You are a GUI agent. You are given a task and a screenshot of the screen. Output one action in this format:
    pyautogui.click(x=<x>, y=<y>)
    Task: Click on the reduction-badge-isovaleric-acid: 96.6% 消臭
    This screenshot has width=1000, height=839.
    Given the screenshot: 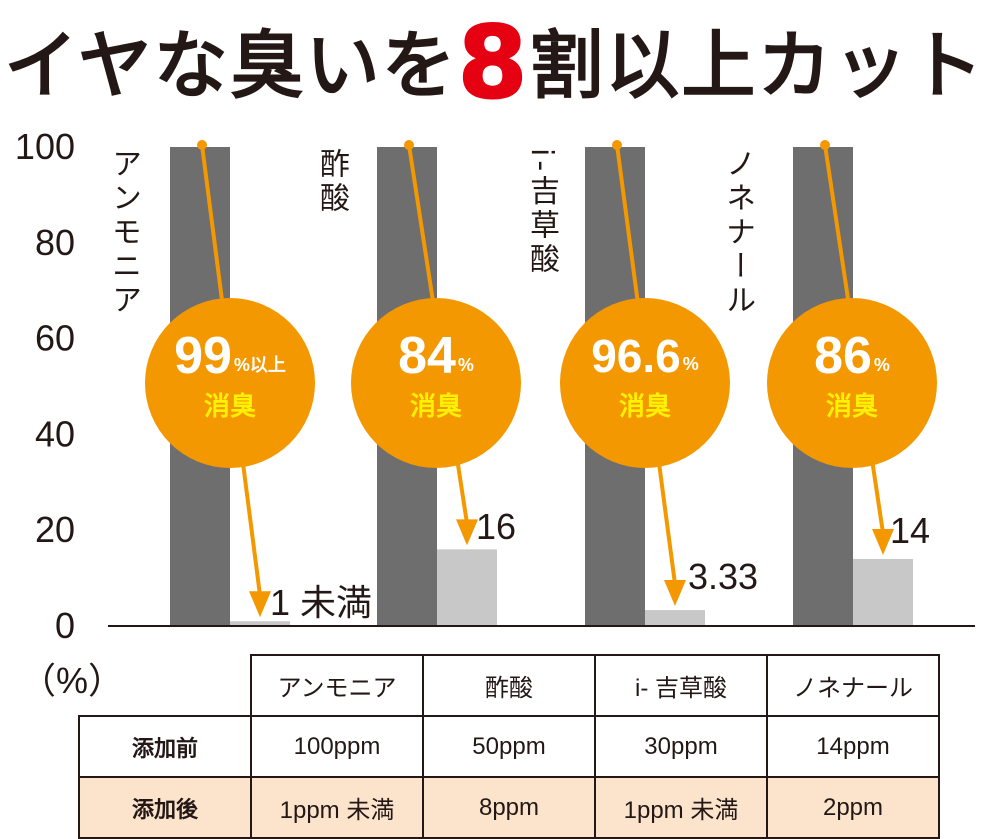 What is the action you would take?
    pyautogui.click(x=645, y=383)
    